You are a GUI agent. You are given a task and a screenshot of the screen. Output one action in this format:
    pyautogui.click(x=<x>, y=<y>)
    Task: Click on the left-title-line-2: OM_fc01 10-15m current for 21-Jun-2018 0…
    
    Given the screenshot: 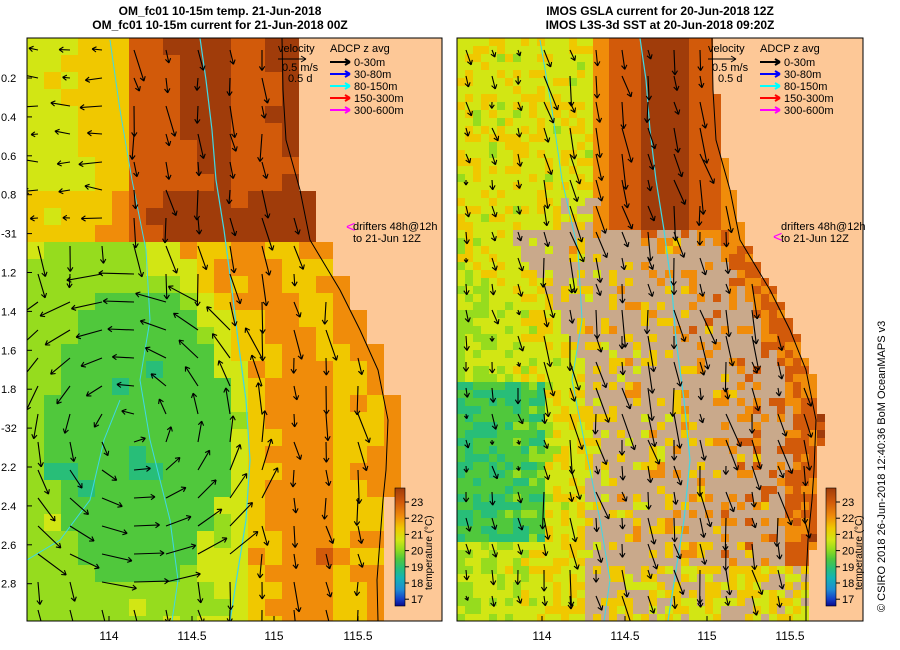 What is the action you would take?
    pyautogui.click(x=220, y=25)
    